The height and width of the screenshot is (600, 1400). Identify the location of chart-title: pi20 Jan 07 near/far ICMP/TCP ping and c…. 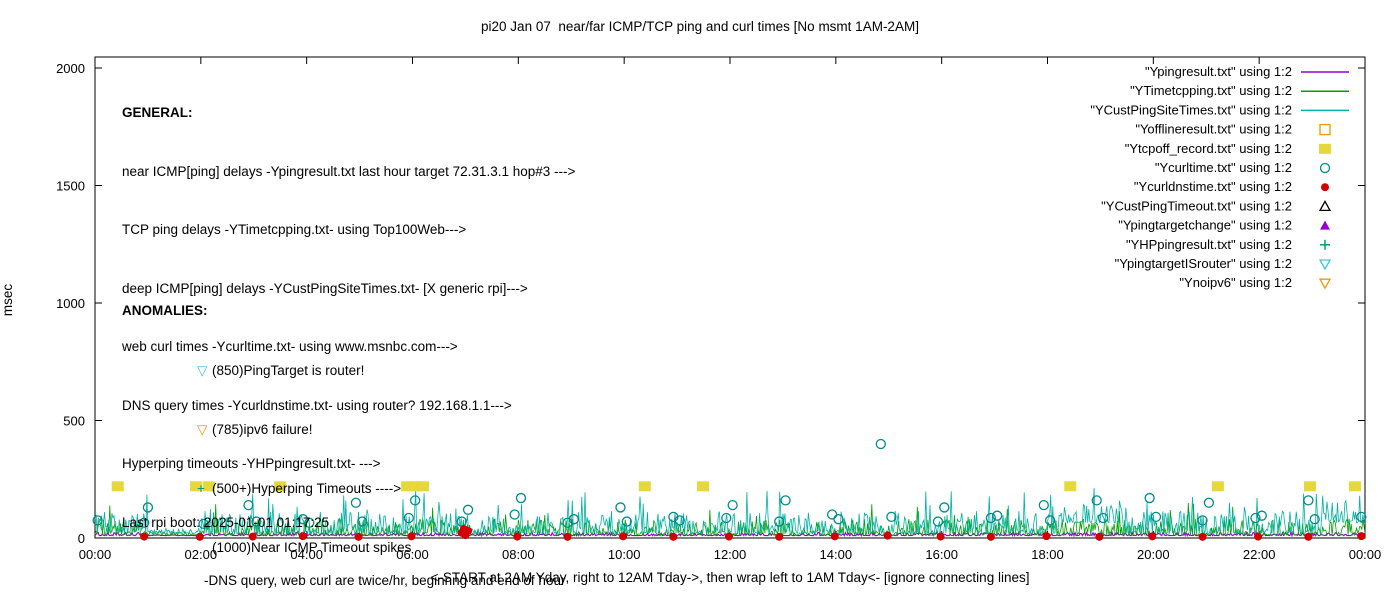
(700, 26).